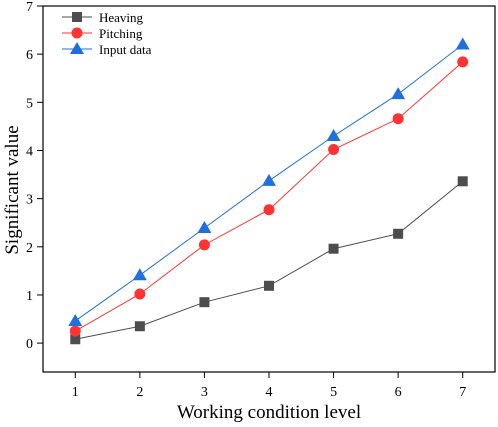  What do you see at coordinates (29, 248) in the screenshot?
I see `y-tick-label: 2` at bounding box center [29, 248].